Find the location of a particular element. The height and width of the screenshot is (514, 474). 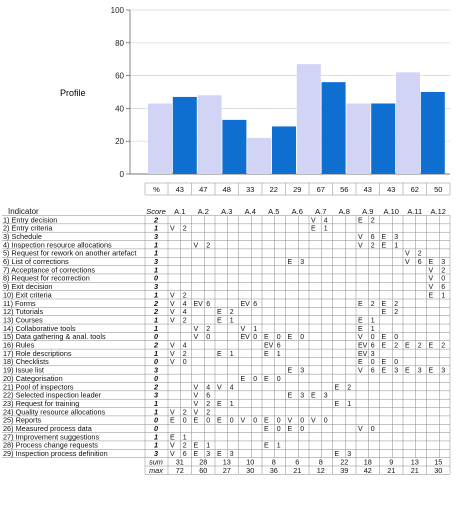

indicator-label: 27) Improvement suggestions is located at coordinates (51, 436).